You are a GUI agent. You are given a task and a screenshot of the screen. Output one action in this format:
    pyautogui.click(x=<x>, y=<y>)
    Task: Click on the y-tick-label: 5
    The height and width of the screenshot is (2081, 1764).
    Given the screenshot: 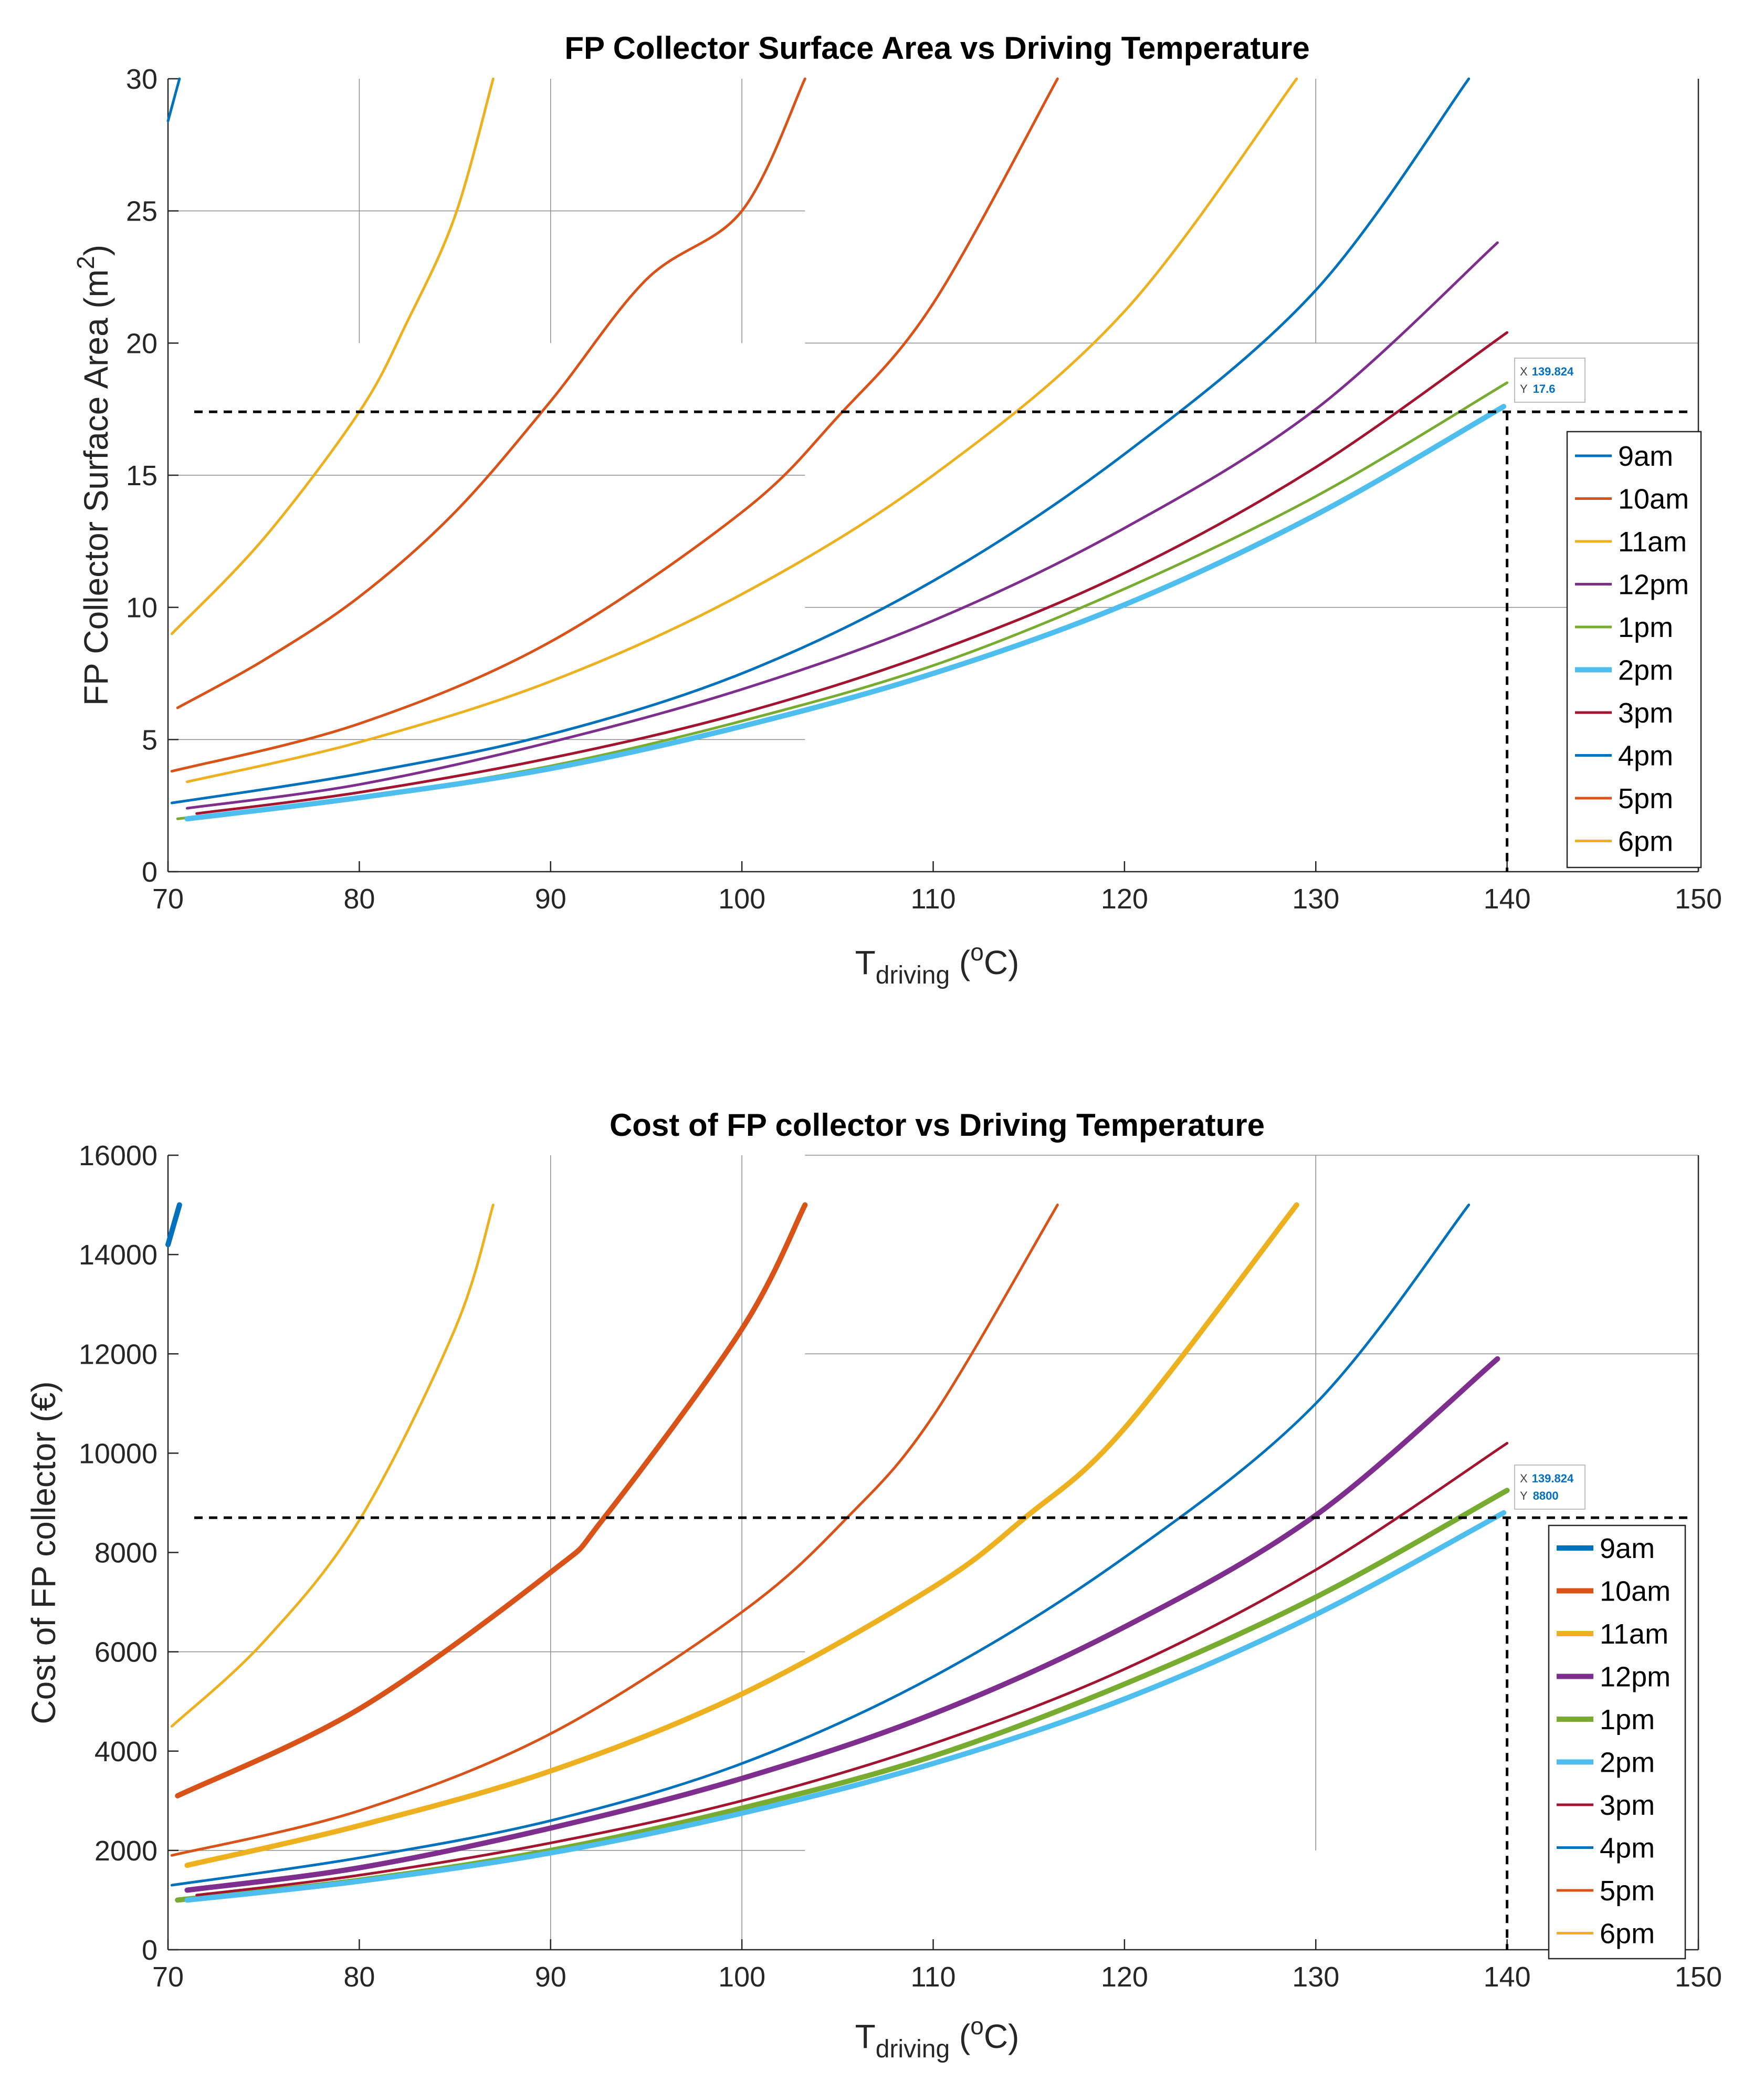 What is the action you would take?
    pyautogui.click(x=150, y=740)
    